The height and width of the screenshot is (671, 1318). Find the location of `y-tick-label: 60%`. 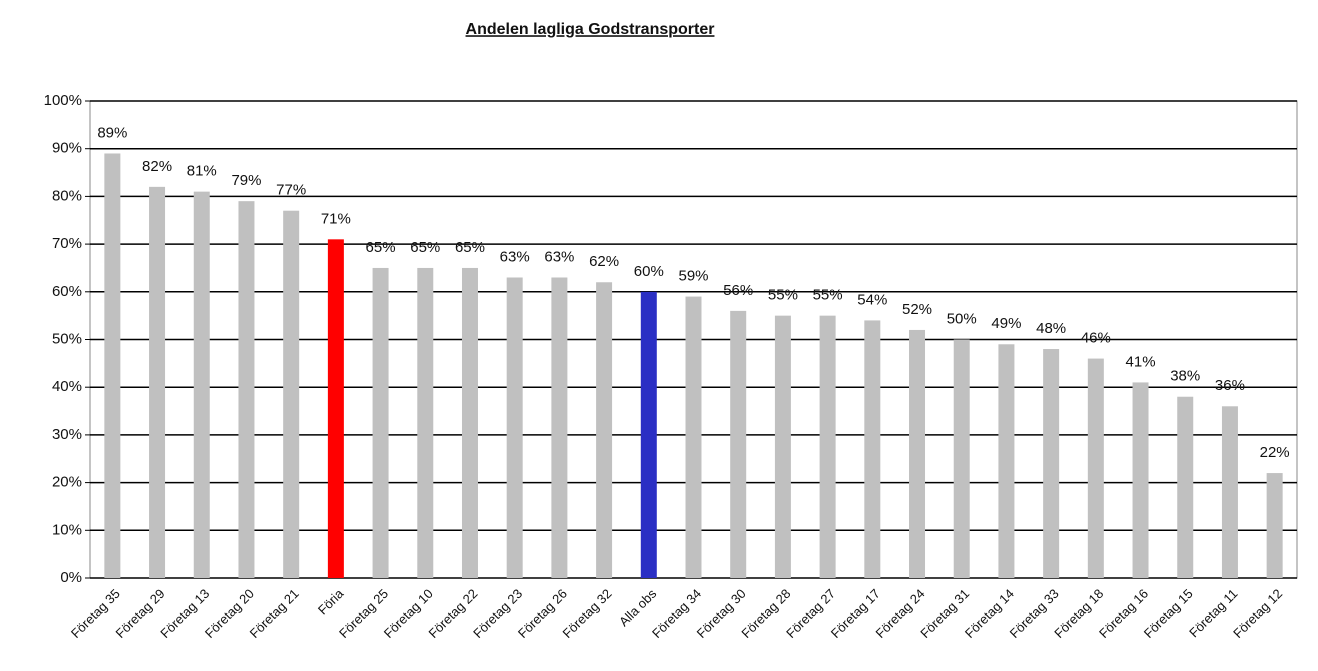

y-tick-label: 60% is located at coordinates (67, 291).